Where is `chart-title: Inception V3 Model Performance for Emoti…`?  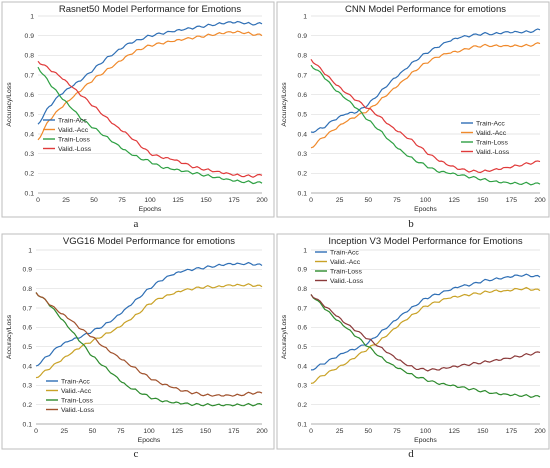 chart-title: Inception V3 Model Performance for Emoti… is located at coordinates (425, 241).